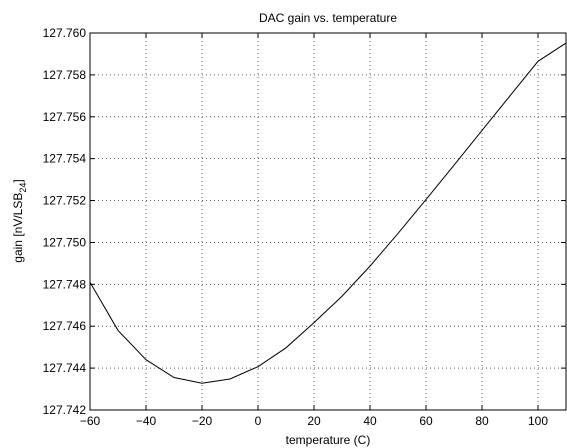 This screenshot has width=567, height=448. I want to click on y-tick-label: 127.744, so click(65, 368).